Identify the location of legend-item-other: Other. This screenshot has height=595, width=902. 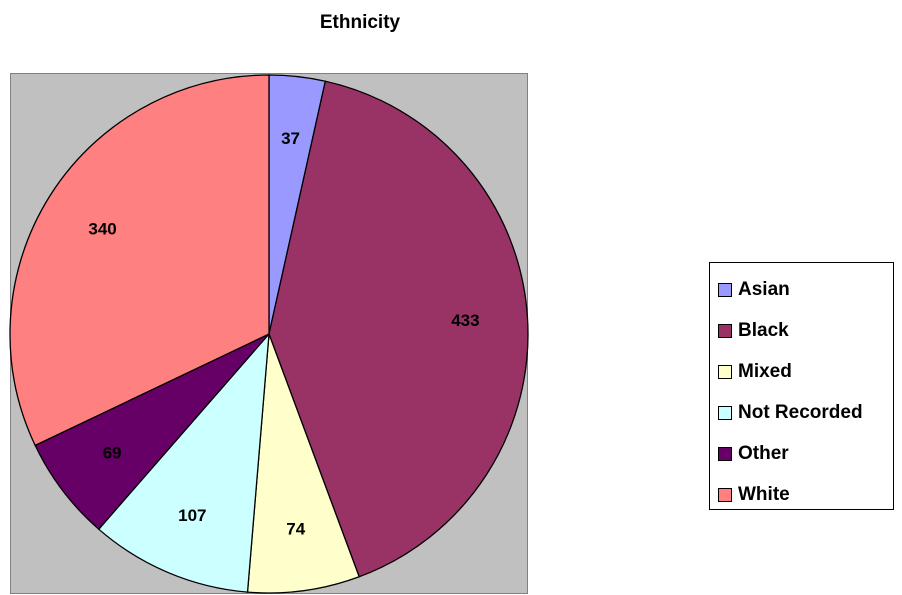
(805, 453).